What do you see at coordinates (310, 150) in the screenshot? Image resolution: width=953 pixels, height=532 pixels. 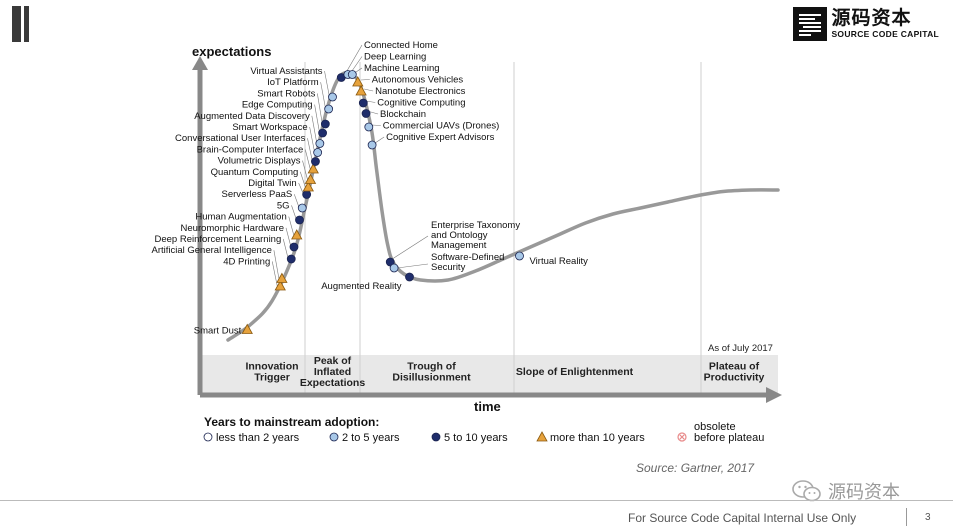 I see `leader-conversational-user-interfaces` at bounding box center [310, 150].